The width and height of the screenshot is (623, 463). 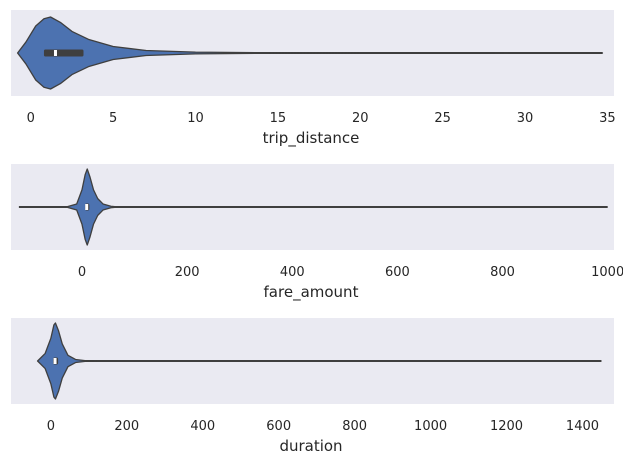 What do you see at coordinates (278, 118) in the screenshot?
I see `x-tick-label: 15` at bounding box center [278, 118].